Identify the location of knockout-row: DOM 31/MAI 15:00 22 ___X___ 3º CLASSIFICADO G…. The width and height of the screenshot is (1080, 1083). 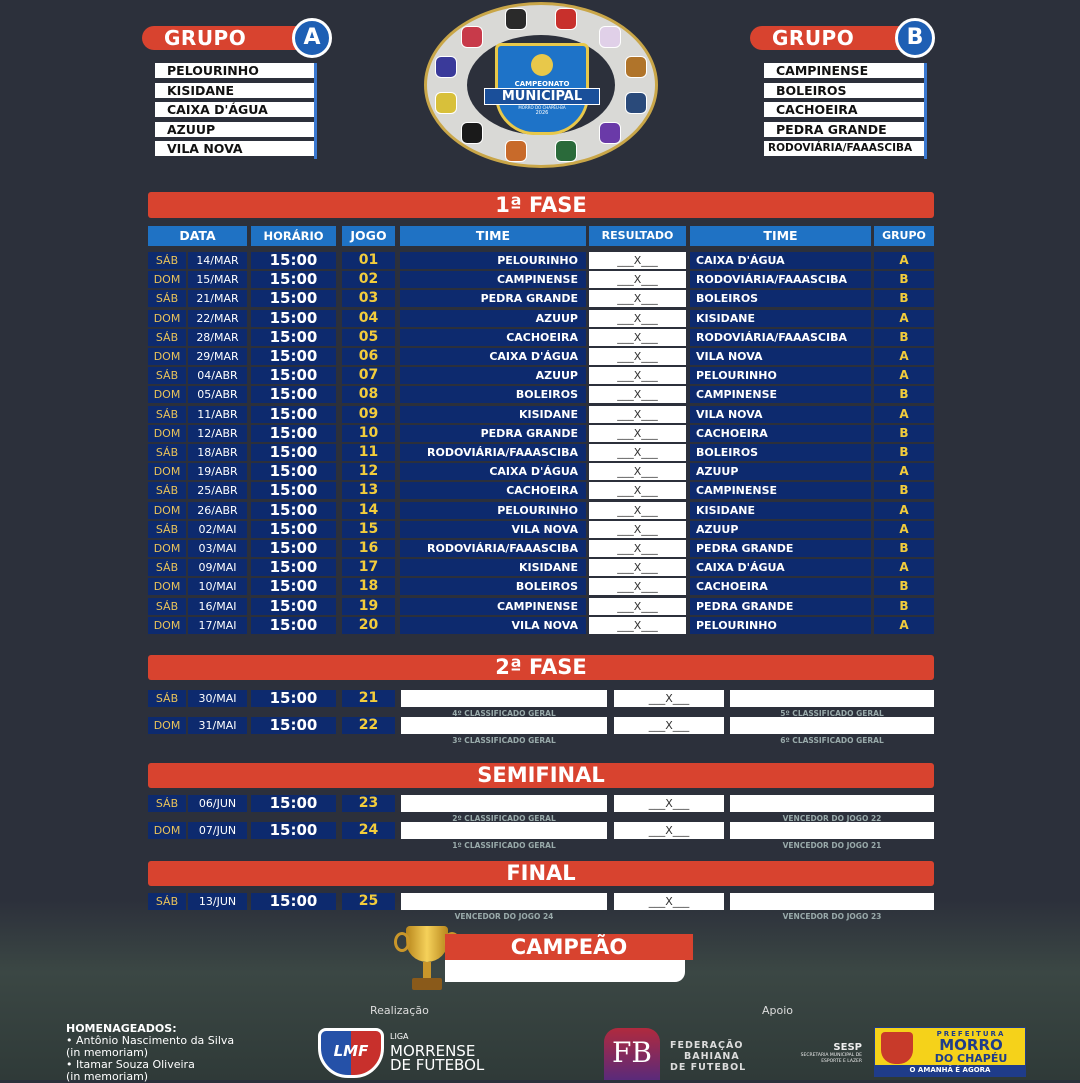
(541, 732).